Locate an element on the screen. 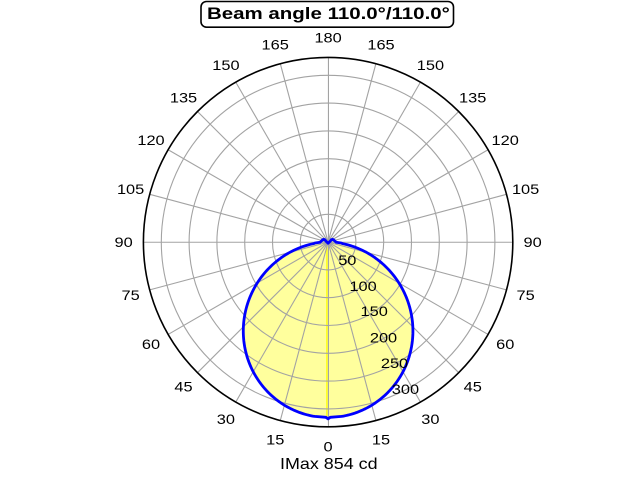 The height and width of the screenshot is (485, 640). svg-text: 0 is located at coordinates (328, 448).